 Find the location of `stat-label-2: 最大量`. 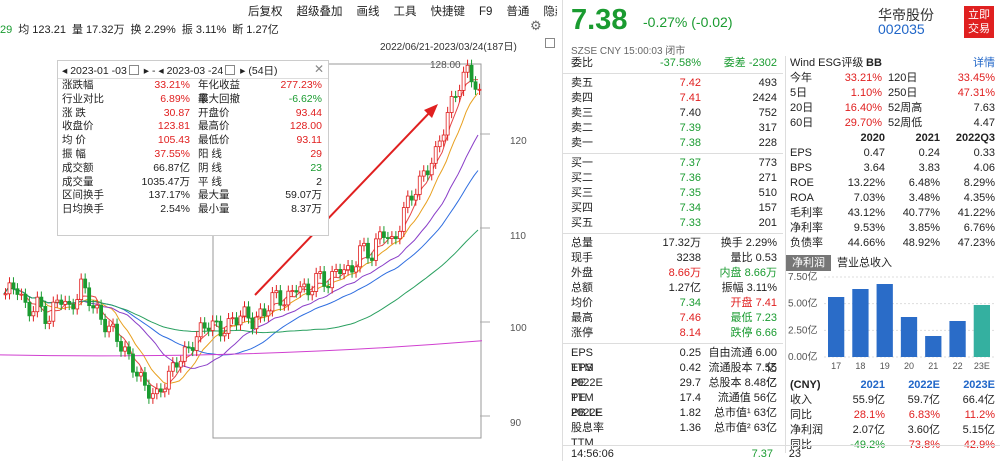

stat-label-2: 最大量 is located at coordinates (214, 195).